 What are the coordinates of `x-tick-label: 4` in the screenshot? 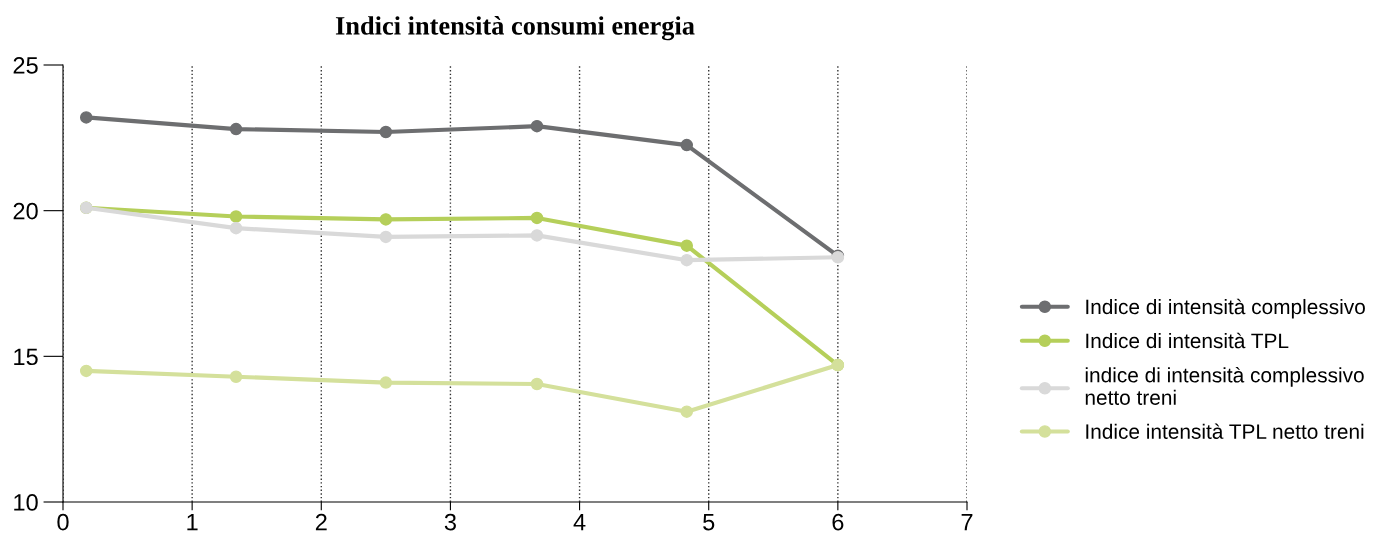 It's located at (579, 522).